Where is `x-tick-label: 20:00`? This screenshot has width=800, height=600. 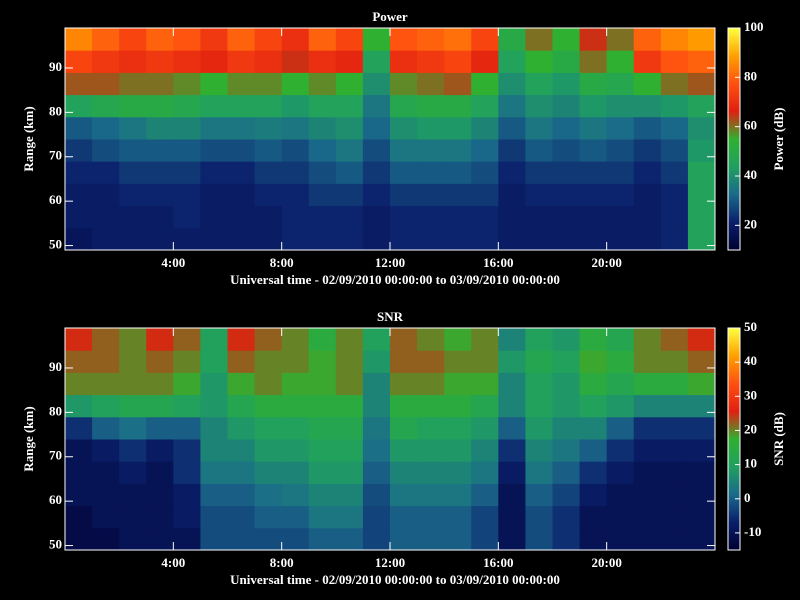 x-tick-label: 20:00 is located at coordinates (606, 262).